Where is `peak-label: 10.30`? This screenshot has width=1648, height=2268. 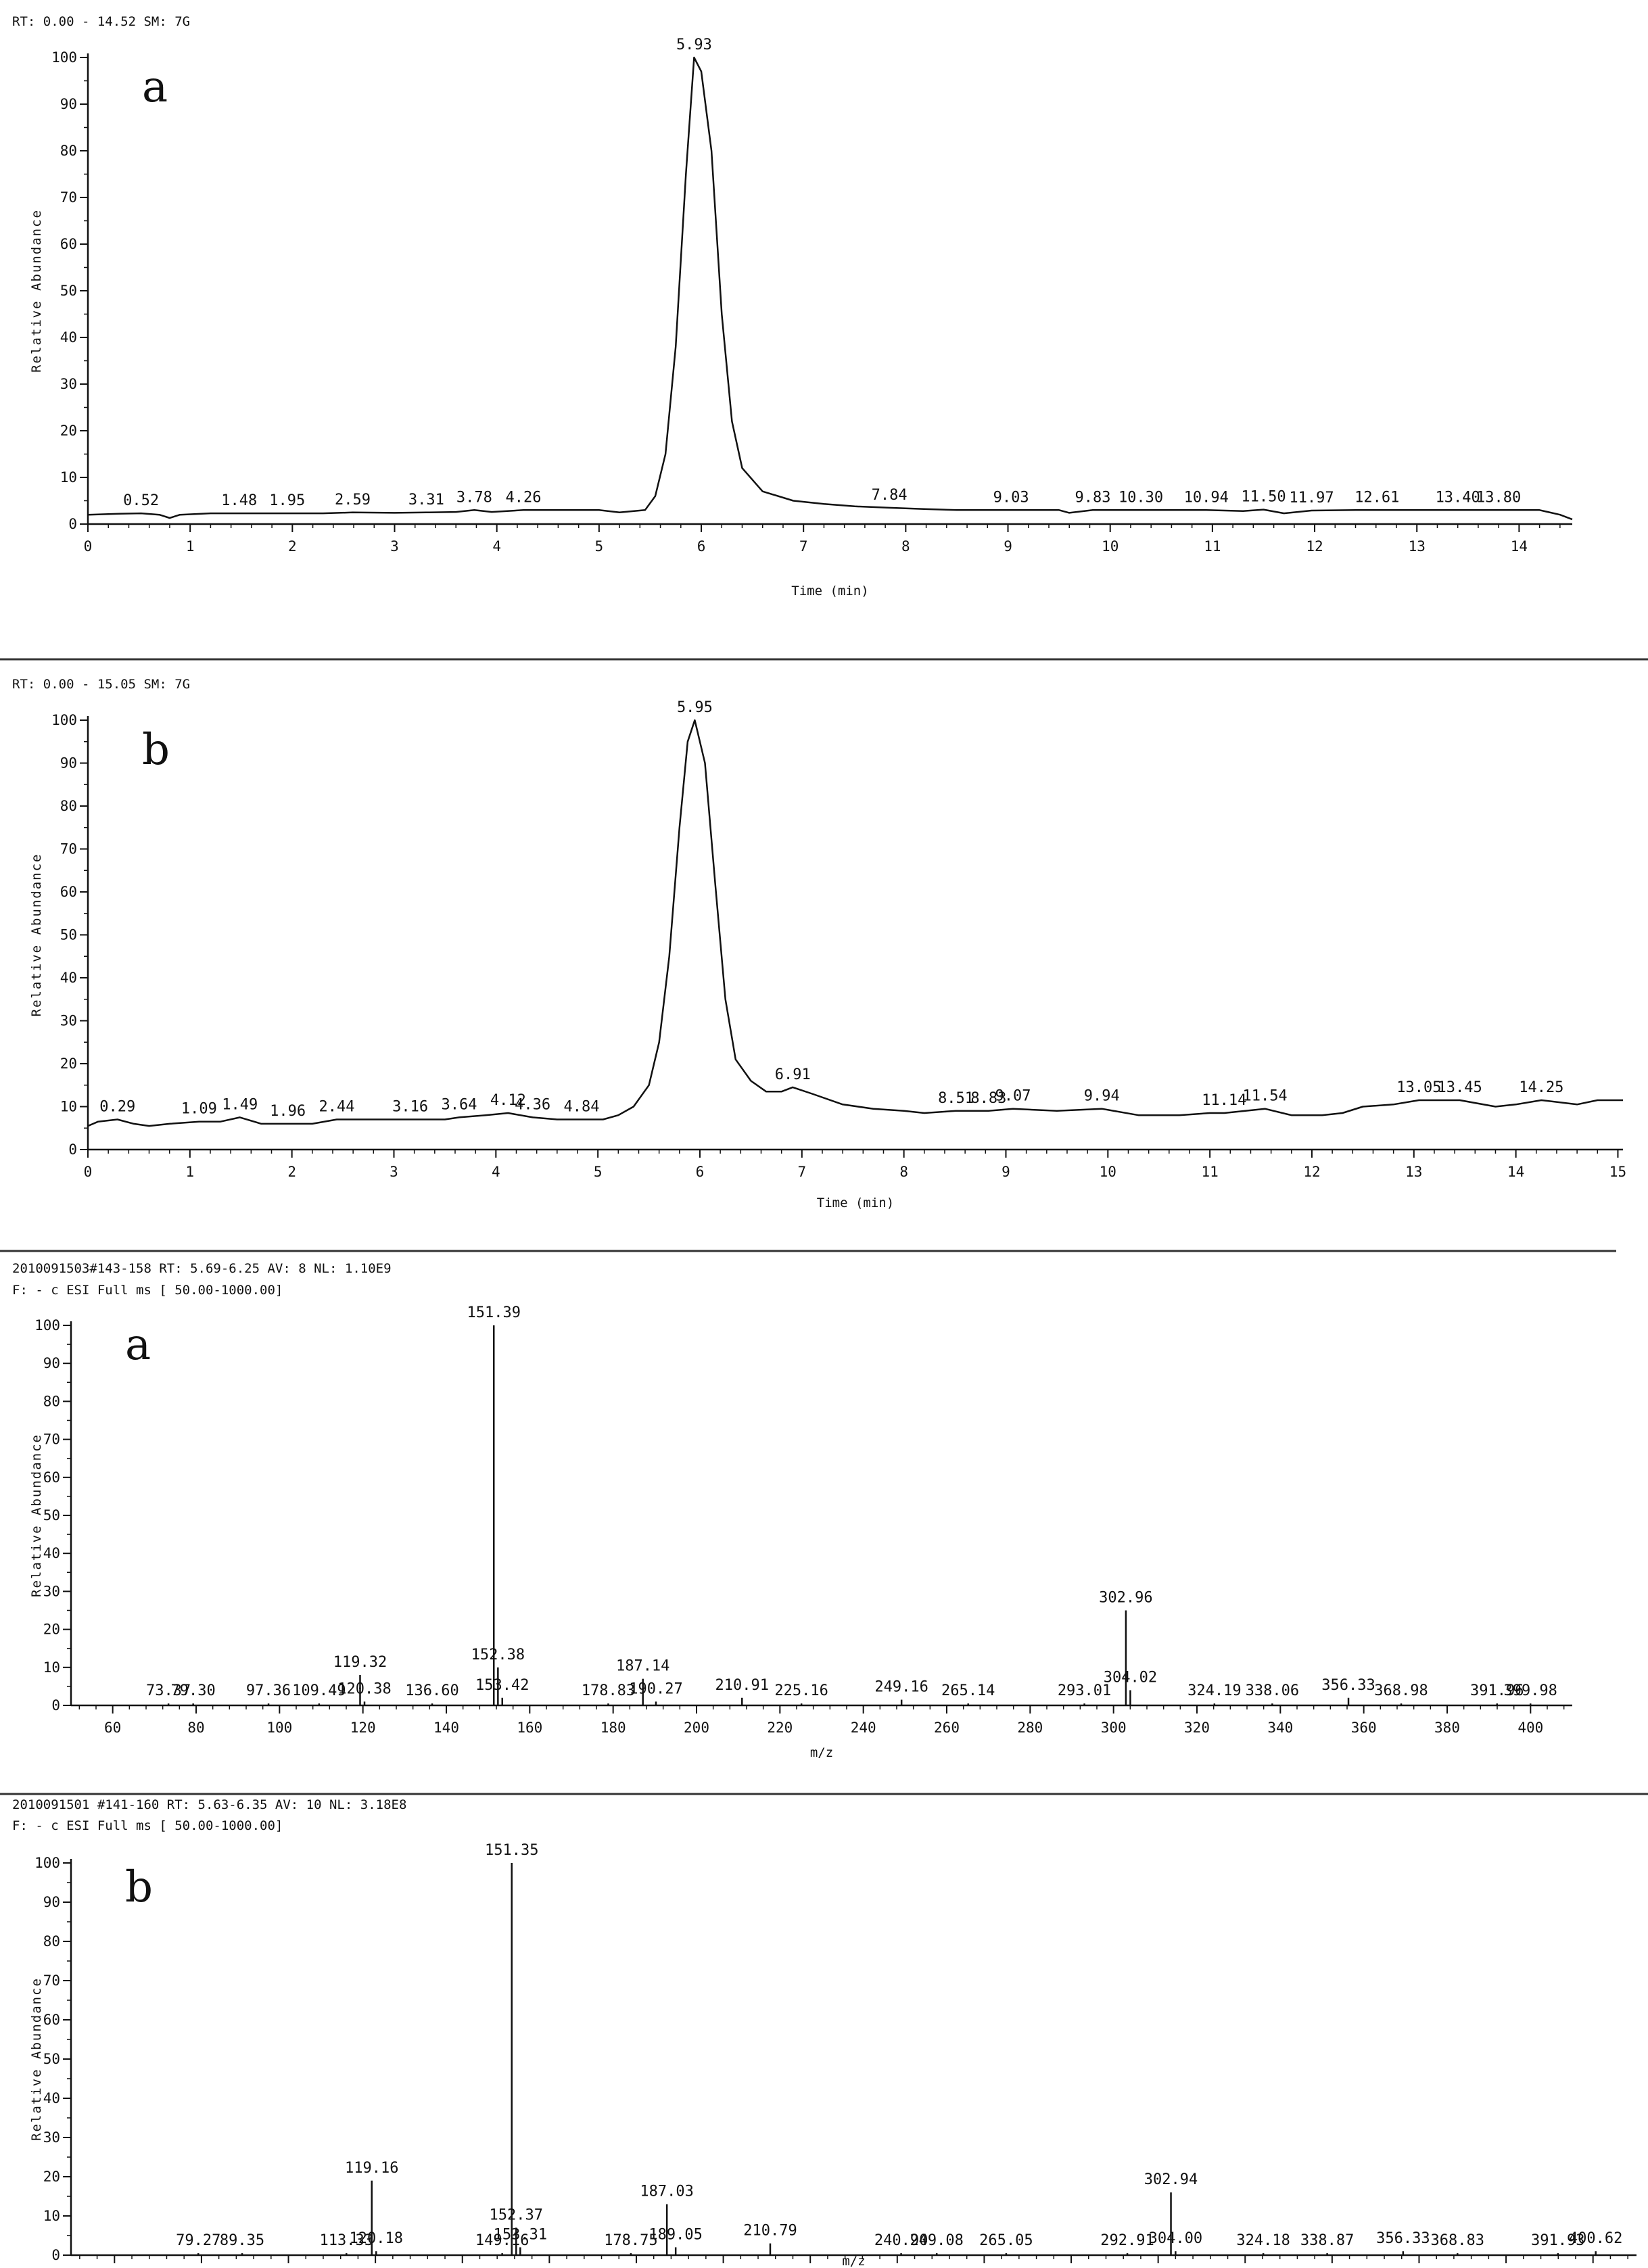
peak-label: 10.30 is located at coordinates (1141, 497).